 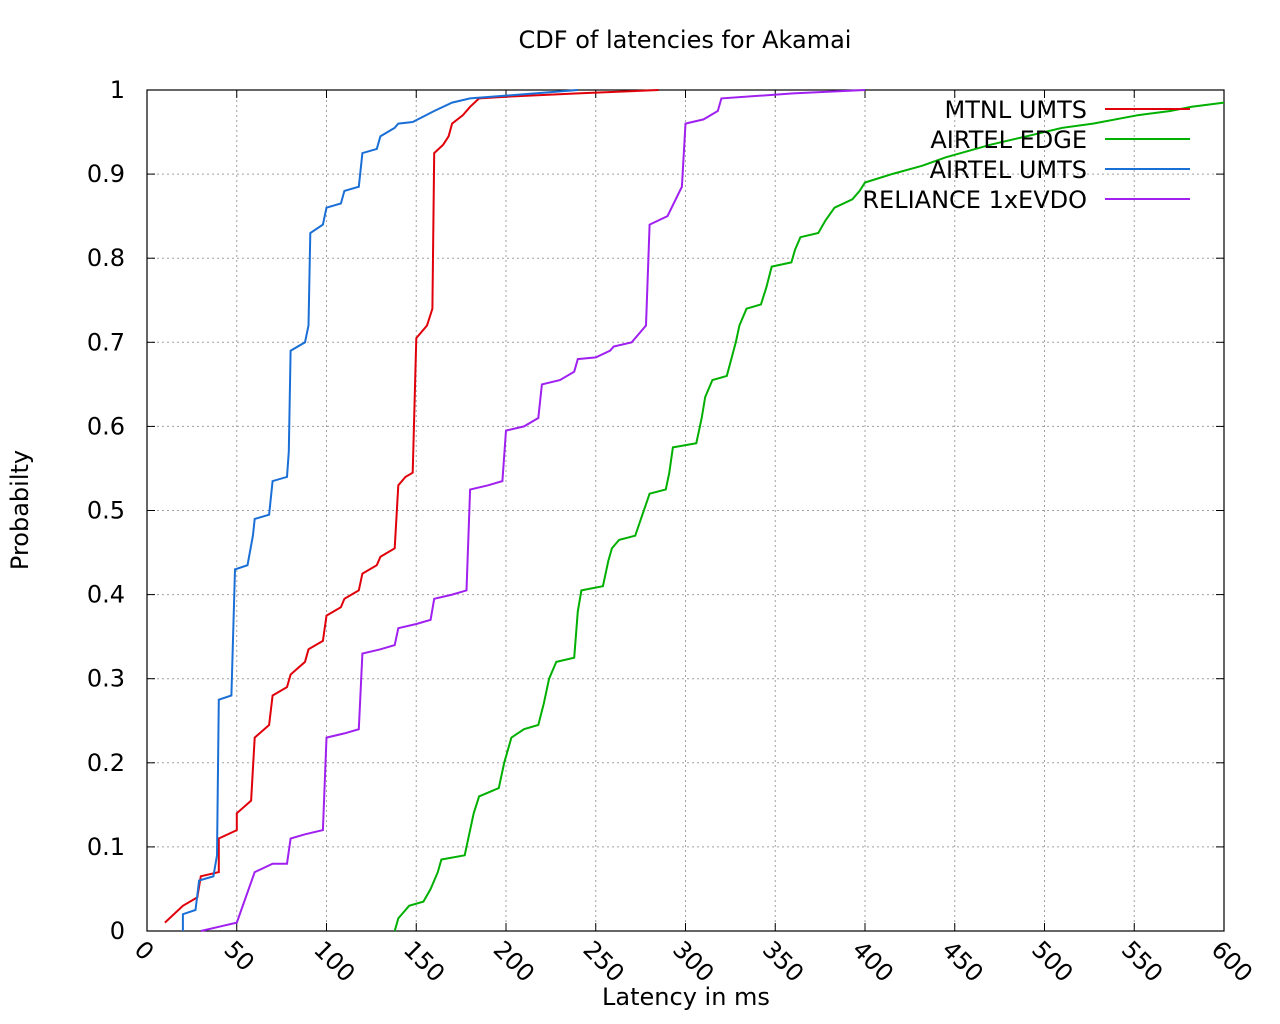 What do you see at coordinates (106, 679) in the screenshot?
I see `y-tick-label: 0.3` at bounding box center [106, 679].